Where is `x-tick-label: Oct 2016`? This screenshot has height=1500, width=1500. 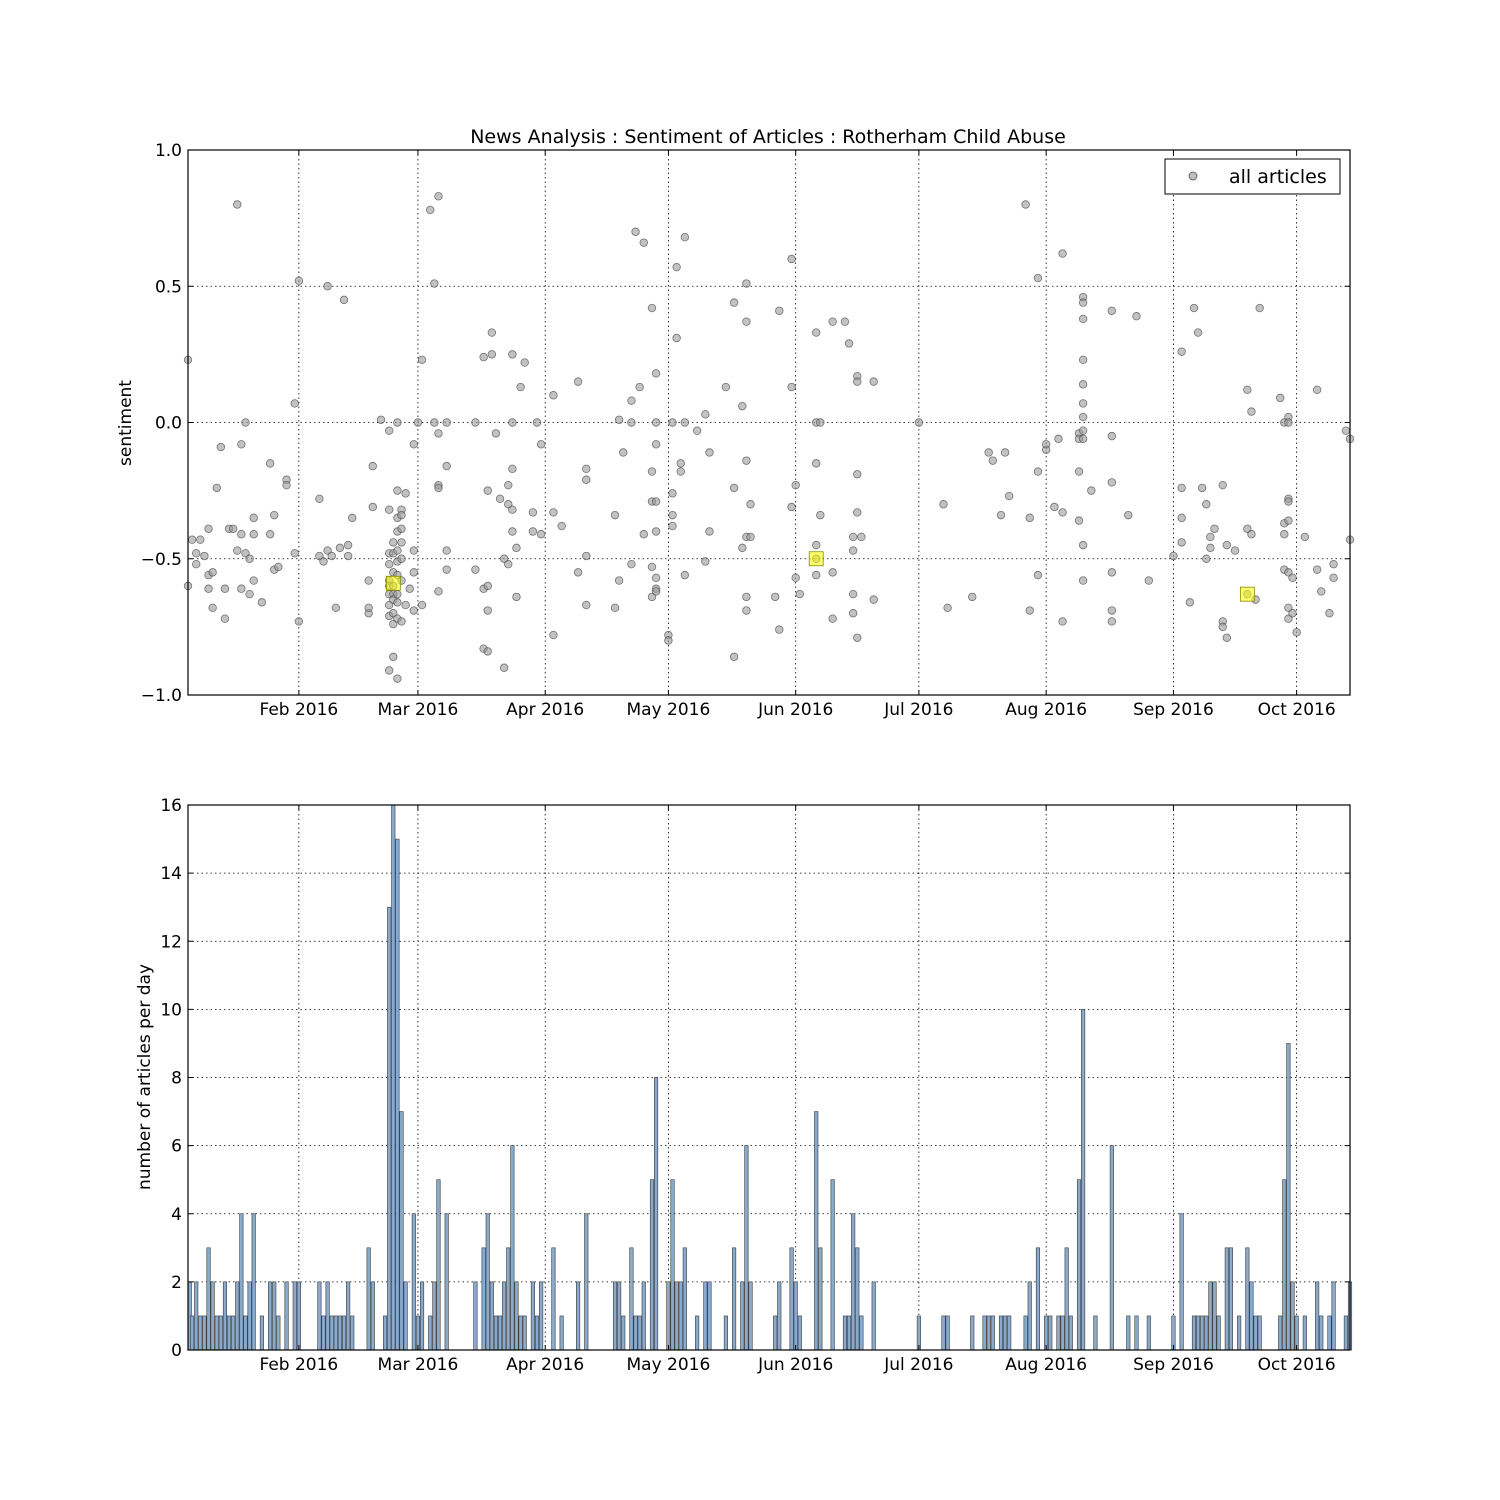 x-tick-label: Oct 2016 is located at coordinates (1297, 1365).